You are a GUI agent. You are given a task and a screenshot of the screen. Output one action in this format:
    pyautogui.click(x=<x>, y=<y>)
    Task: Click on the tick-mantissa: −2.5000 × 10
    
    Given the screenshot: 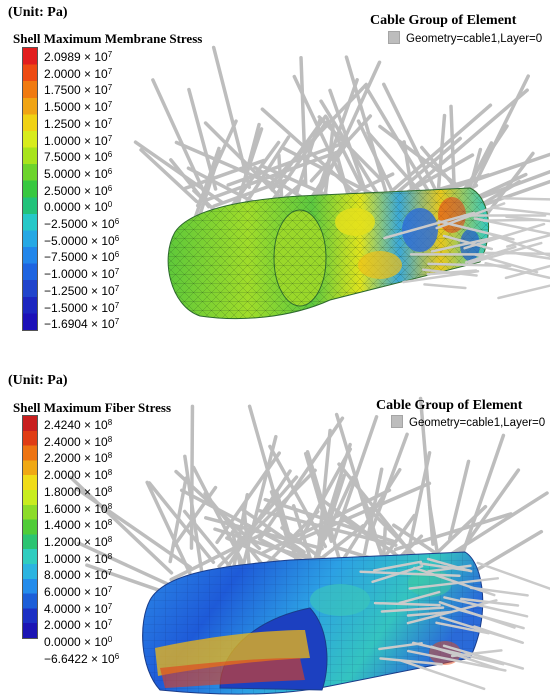 What is the action you would take?
    pyautogui.click(x=79, y=224)
    